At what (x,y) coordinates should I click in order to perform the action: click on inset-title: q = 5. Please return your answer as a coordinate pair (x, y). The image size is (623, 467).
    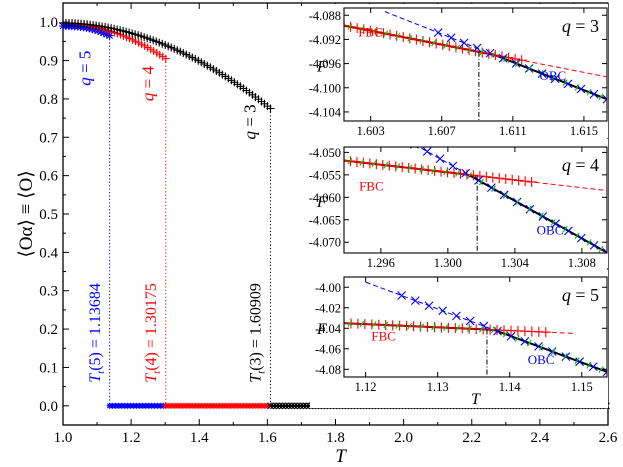
    Looking at the image, I should click on (580, 295).